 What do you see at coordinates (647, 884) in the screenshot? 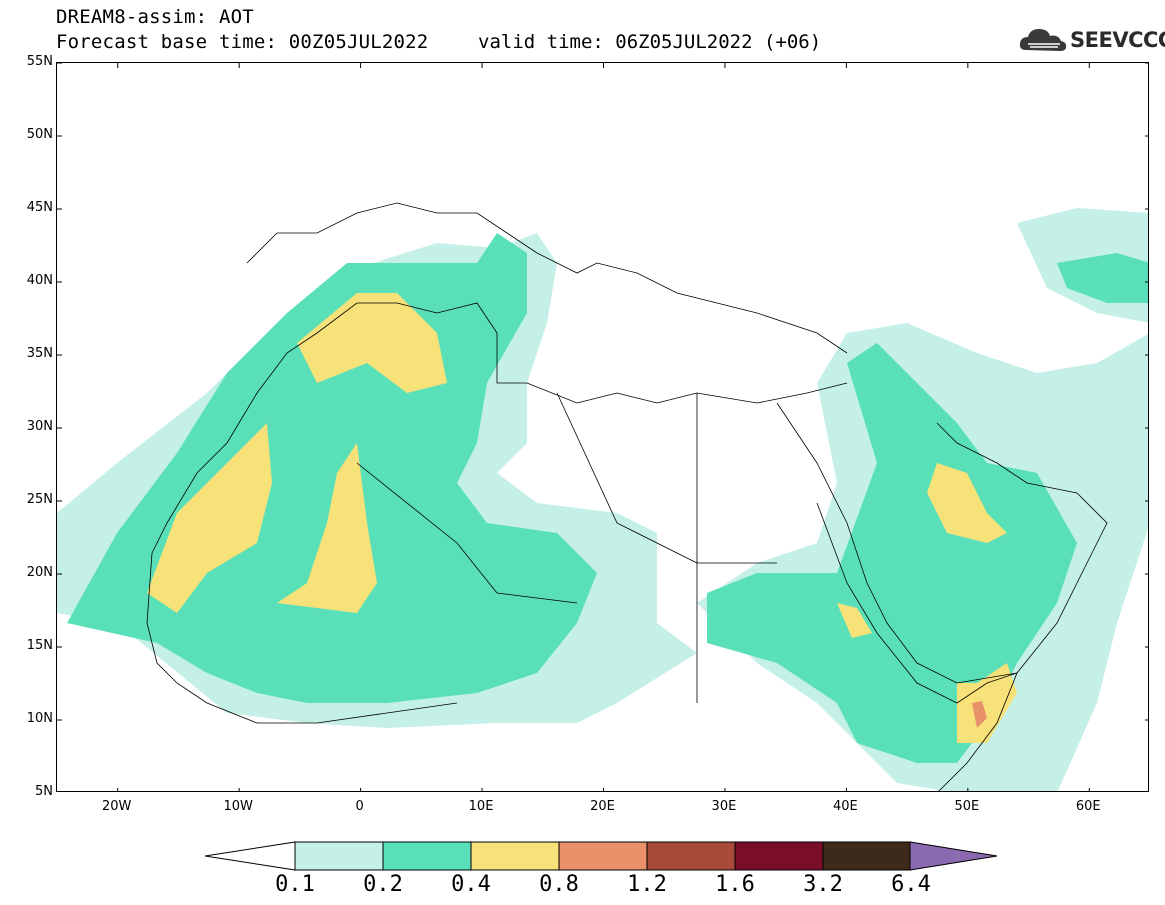
I see `colorbar-level-label: 1.2` at bounding box center [647, 884].